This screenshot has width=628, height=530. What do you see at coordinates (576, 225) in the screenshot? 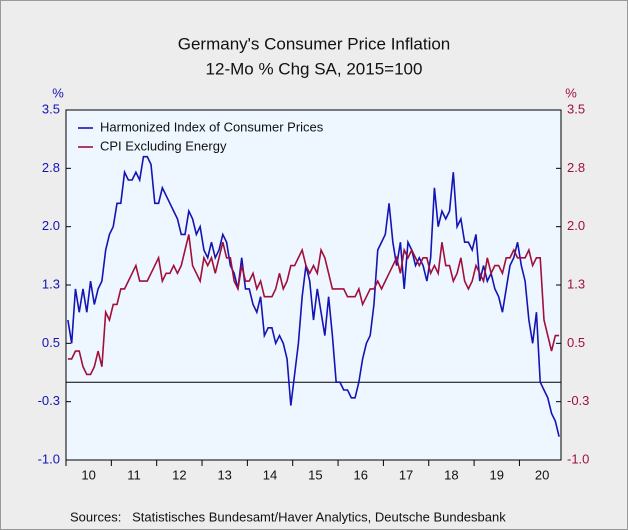
I see `y2-tick-label: 2.0` at bounding box center [576, 225].